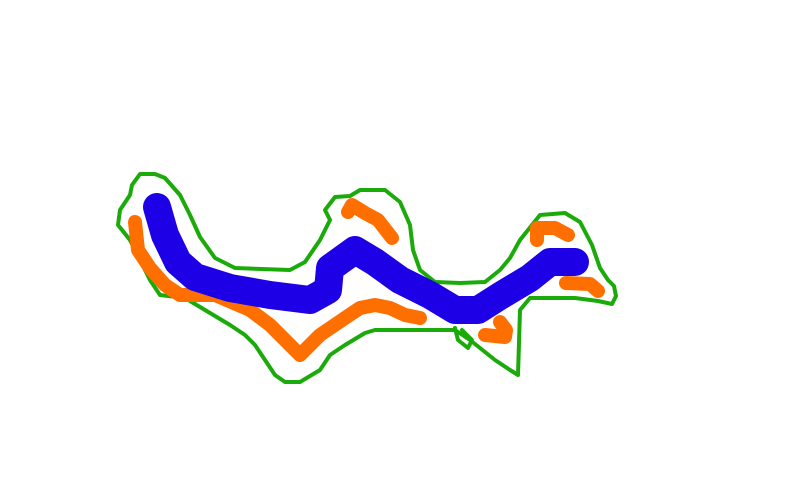  I want to click on orange-upper-stroke, so click(370, 221).